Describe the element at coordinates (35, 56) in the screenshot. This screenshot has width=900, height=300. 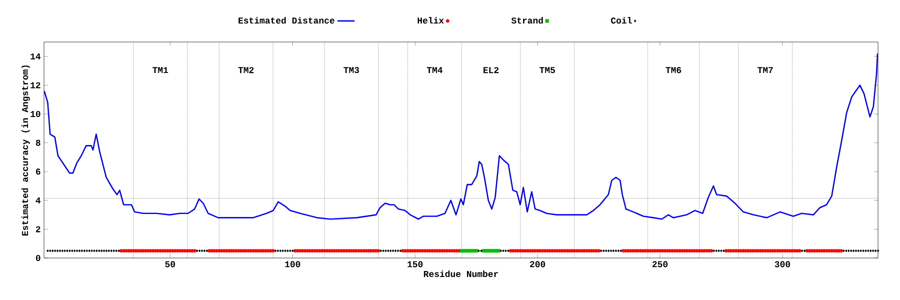
I see `y-tick-label: 14` at that location.